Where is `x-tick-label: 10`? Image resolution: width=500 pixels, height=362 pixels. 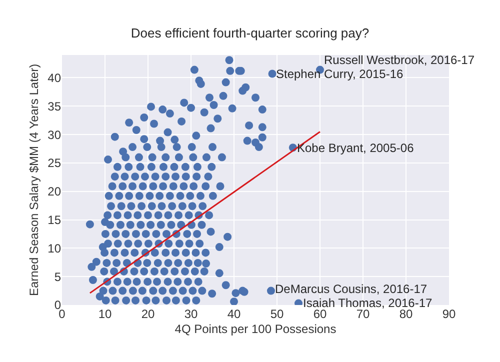 x-tick-label: 10 is located at coordinates (105, 314).